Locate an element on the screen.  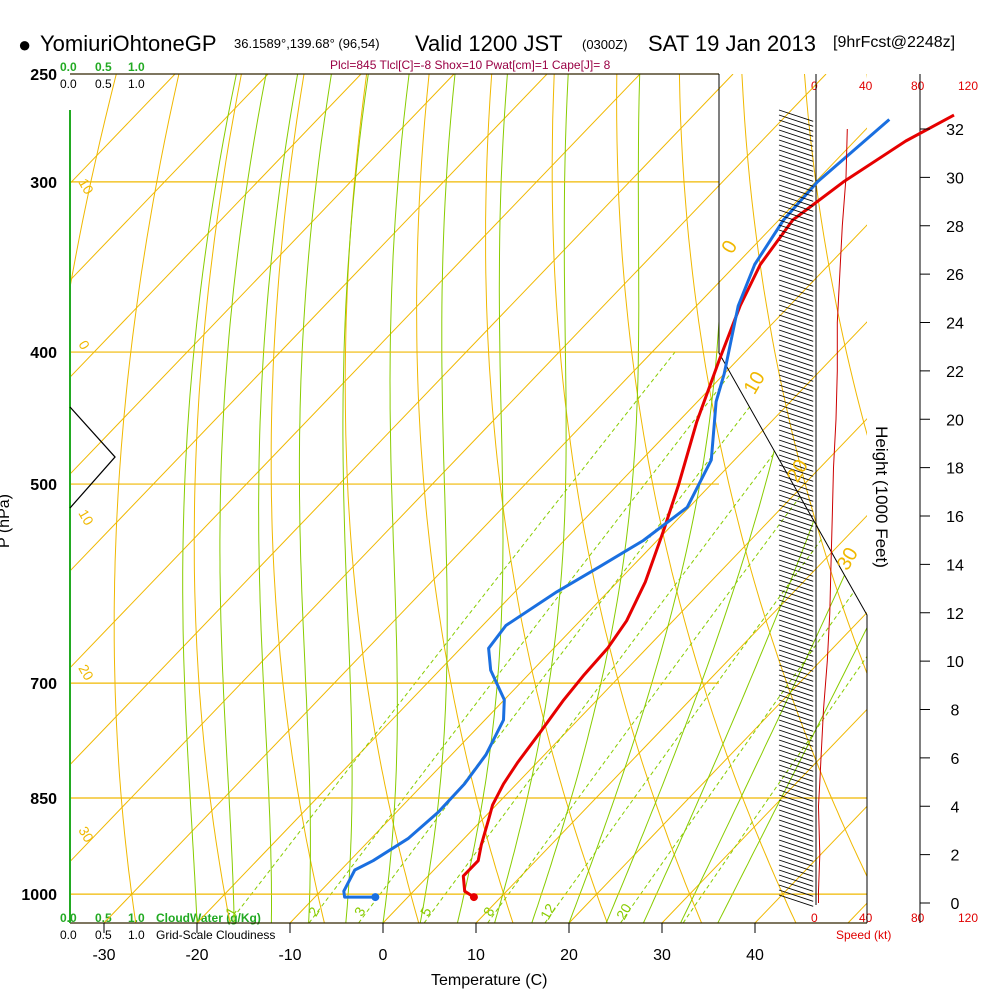
x-axis-title: Temperature (C) is located at coordinates (489, 980).